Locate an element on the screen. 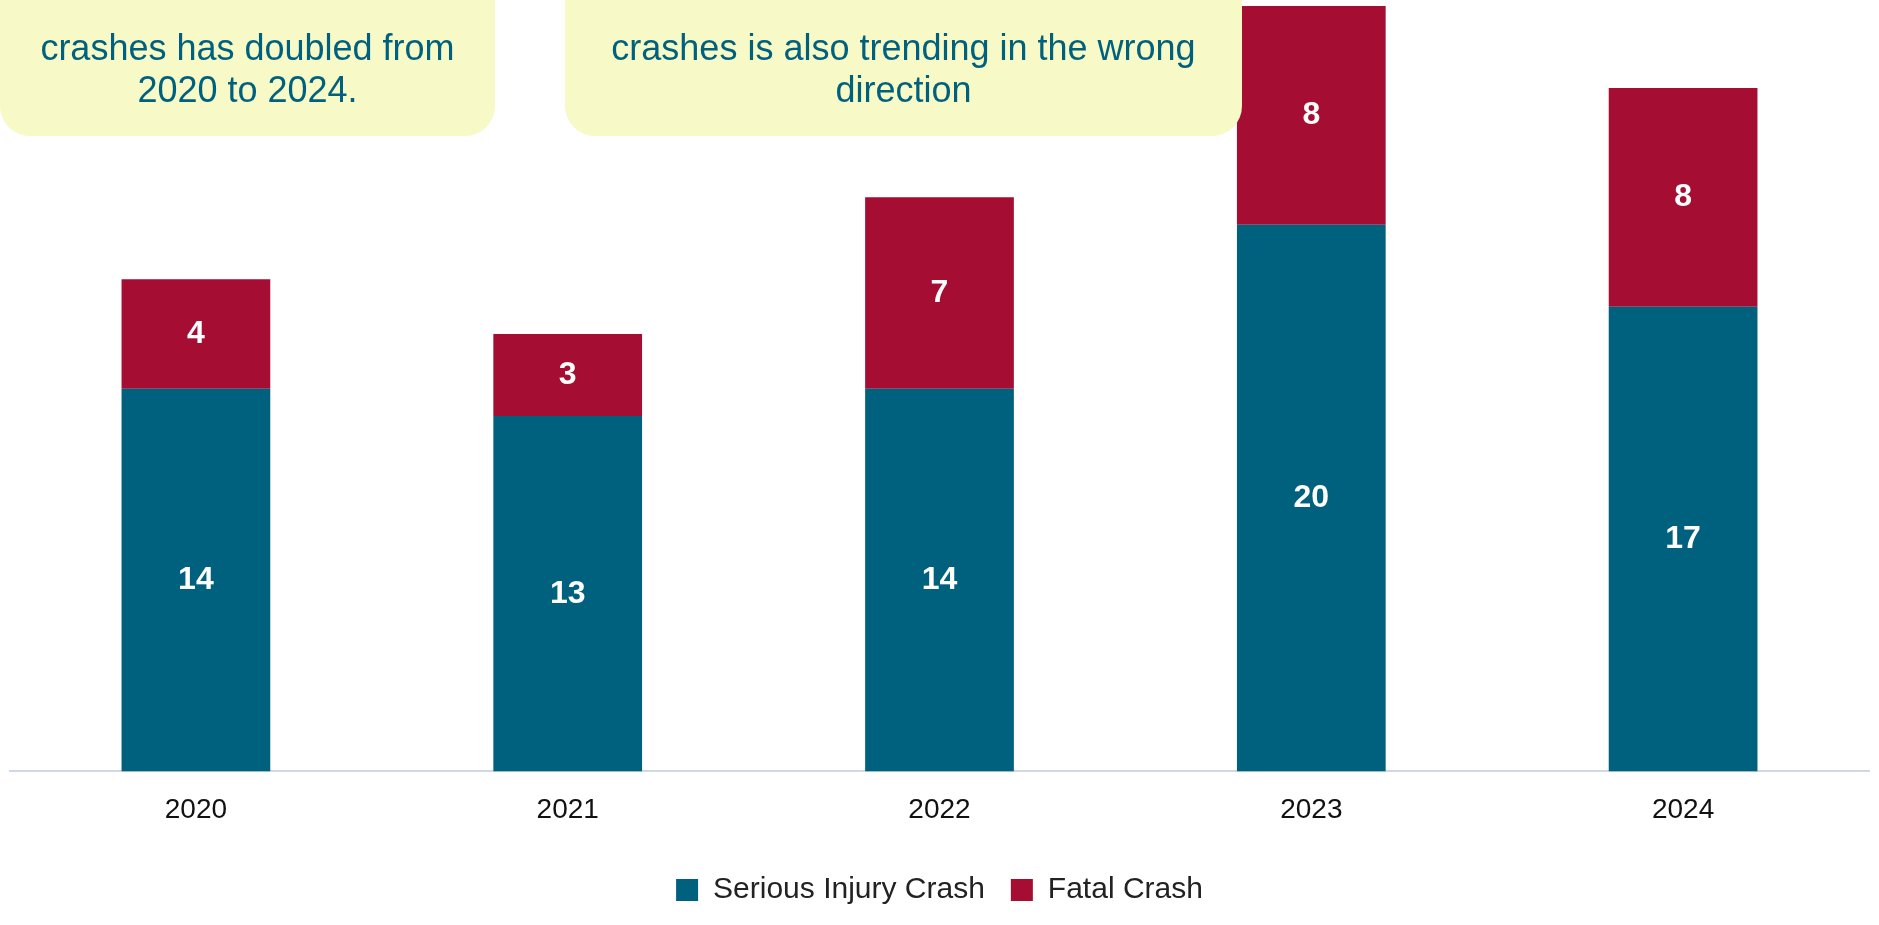 The image size is (1879, 925). data-label: 4 is located at coordinates (196, 331).